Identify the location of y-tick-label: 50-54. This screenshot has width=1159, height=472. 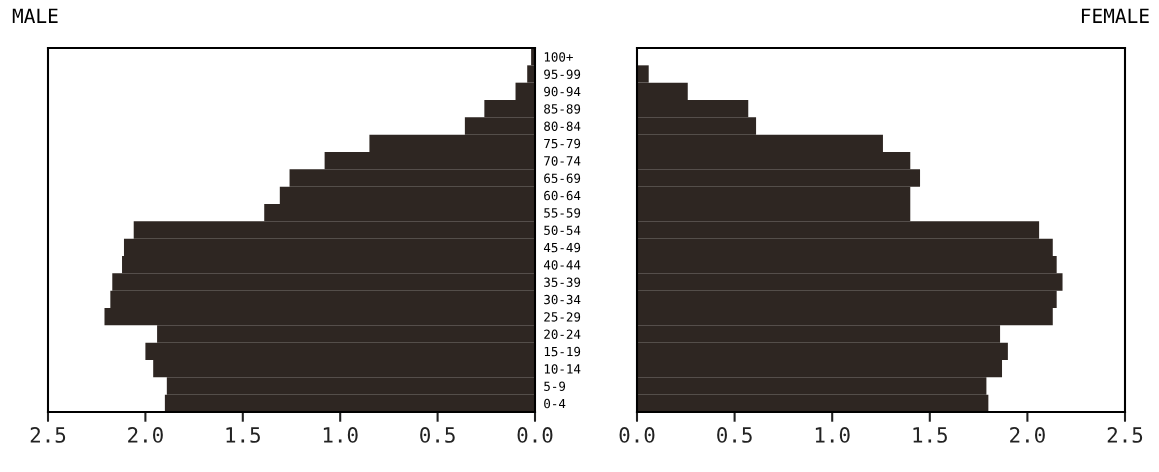
(562, 230).